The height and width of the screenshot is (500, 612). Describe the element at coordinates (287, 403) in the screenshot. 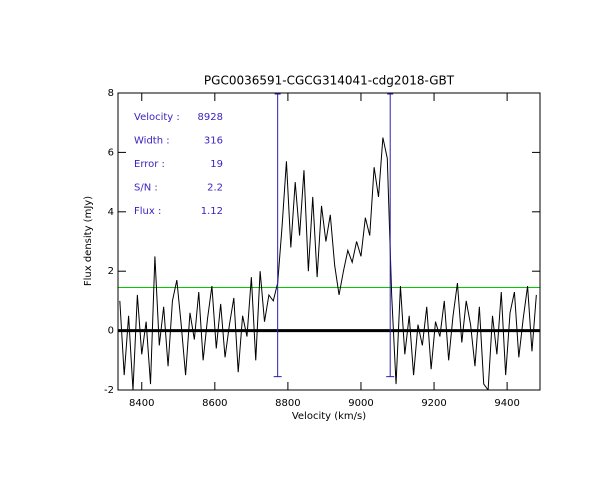

I see `x-tick-label: 8800` at that location.